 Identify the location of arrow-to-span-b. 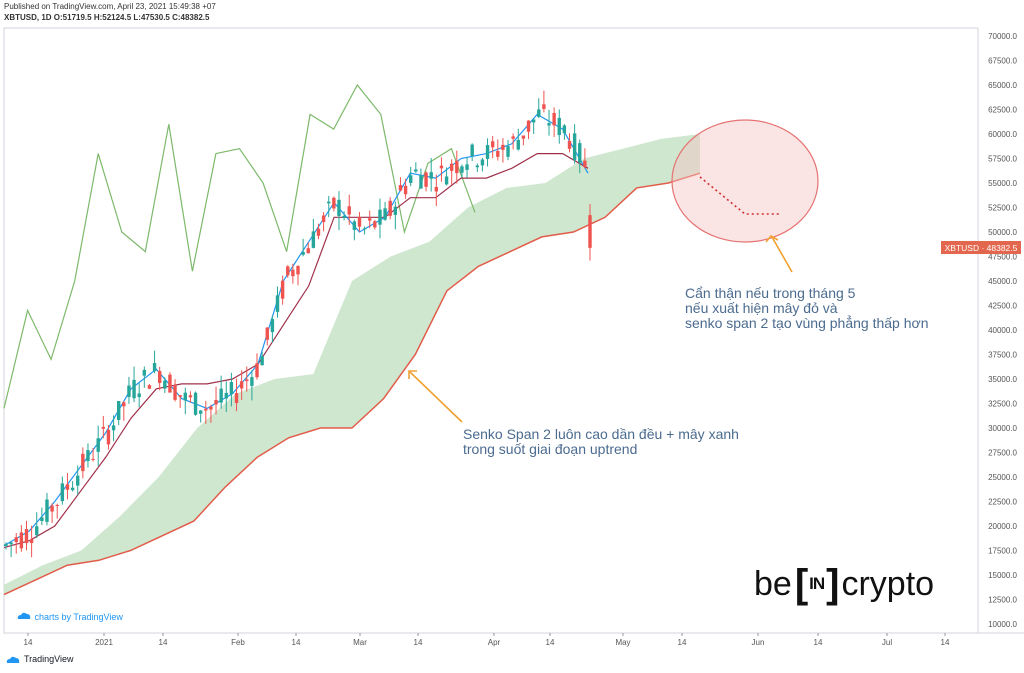
(436, 397).